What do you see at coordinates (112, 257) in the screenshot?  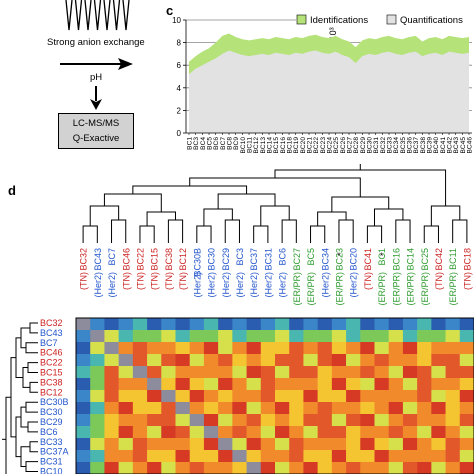 I see `column-label: BC7` at bounding box center [112, 257].